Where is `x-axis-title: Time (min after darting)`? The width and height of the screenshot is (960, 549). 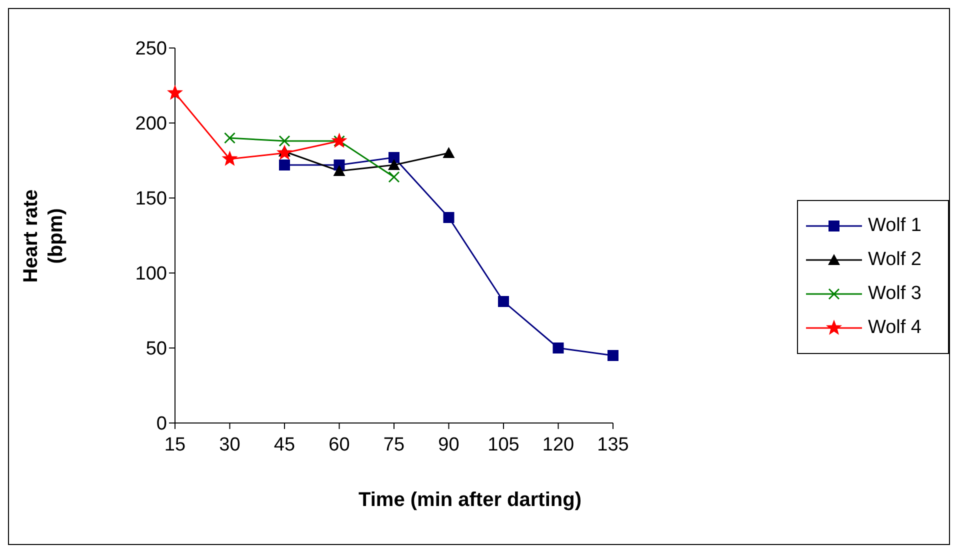
x-axis-title: Time (min after darting) is located at coordinates (470, 500).